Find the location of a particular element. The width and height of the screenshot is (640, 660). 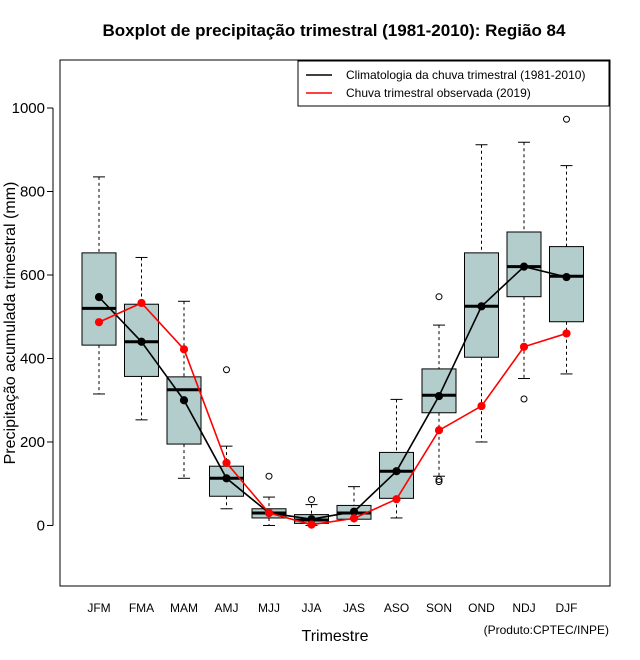

point-climatology-NDJ is located at coordinates (524, 266).